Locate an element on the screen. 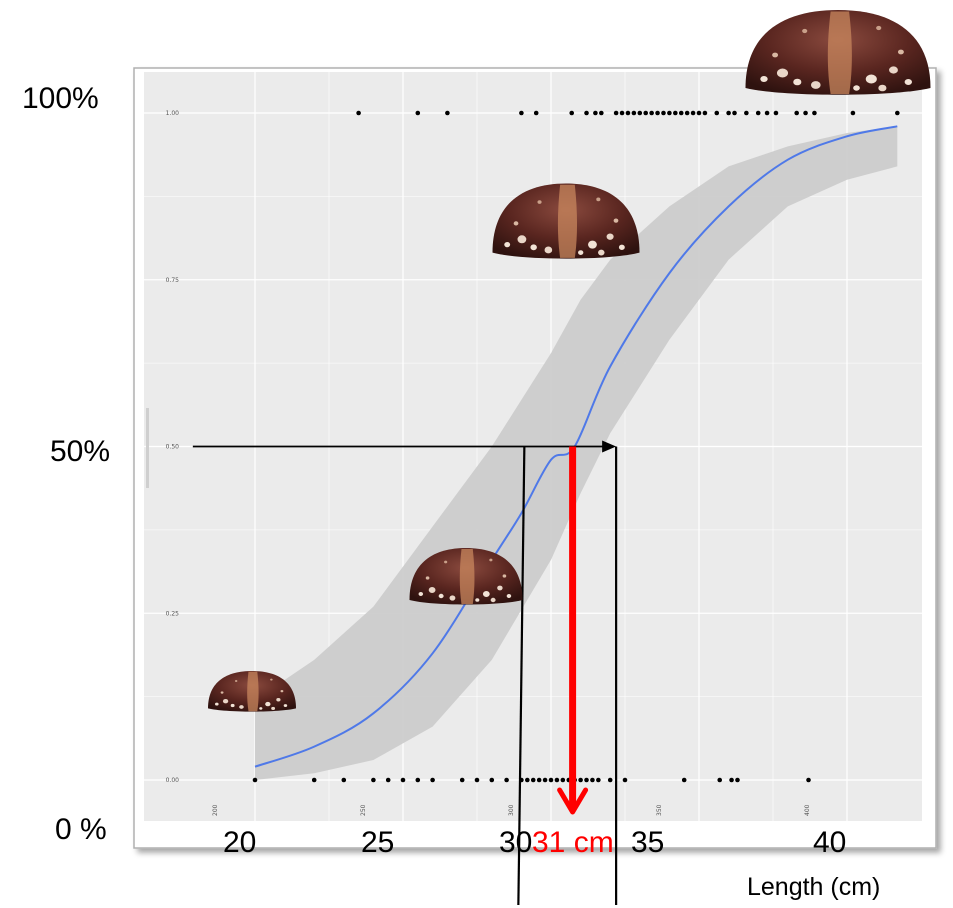  x-label-25: 25 is located at coordinates (377, 842).